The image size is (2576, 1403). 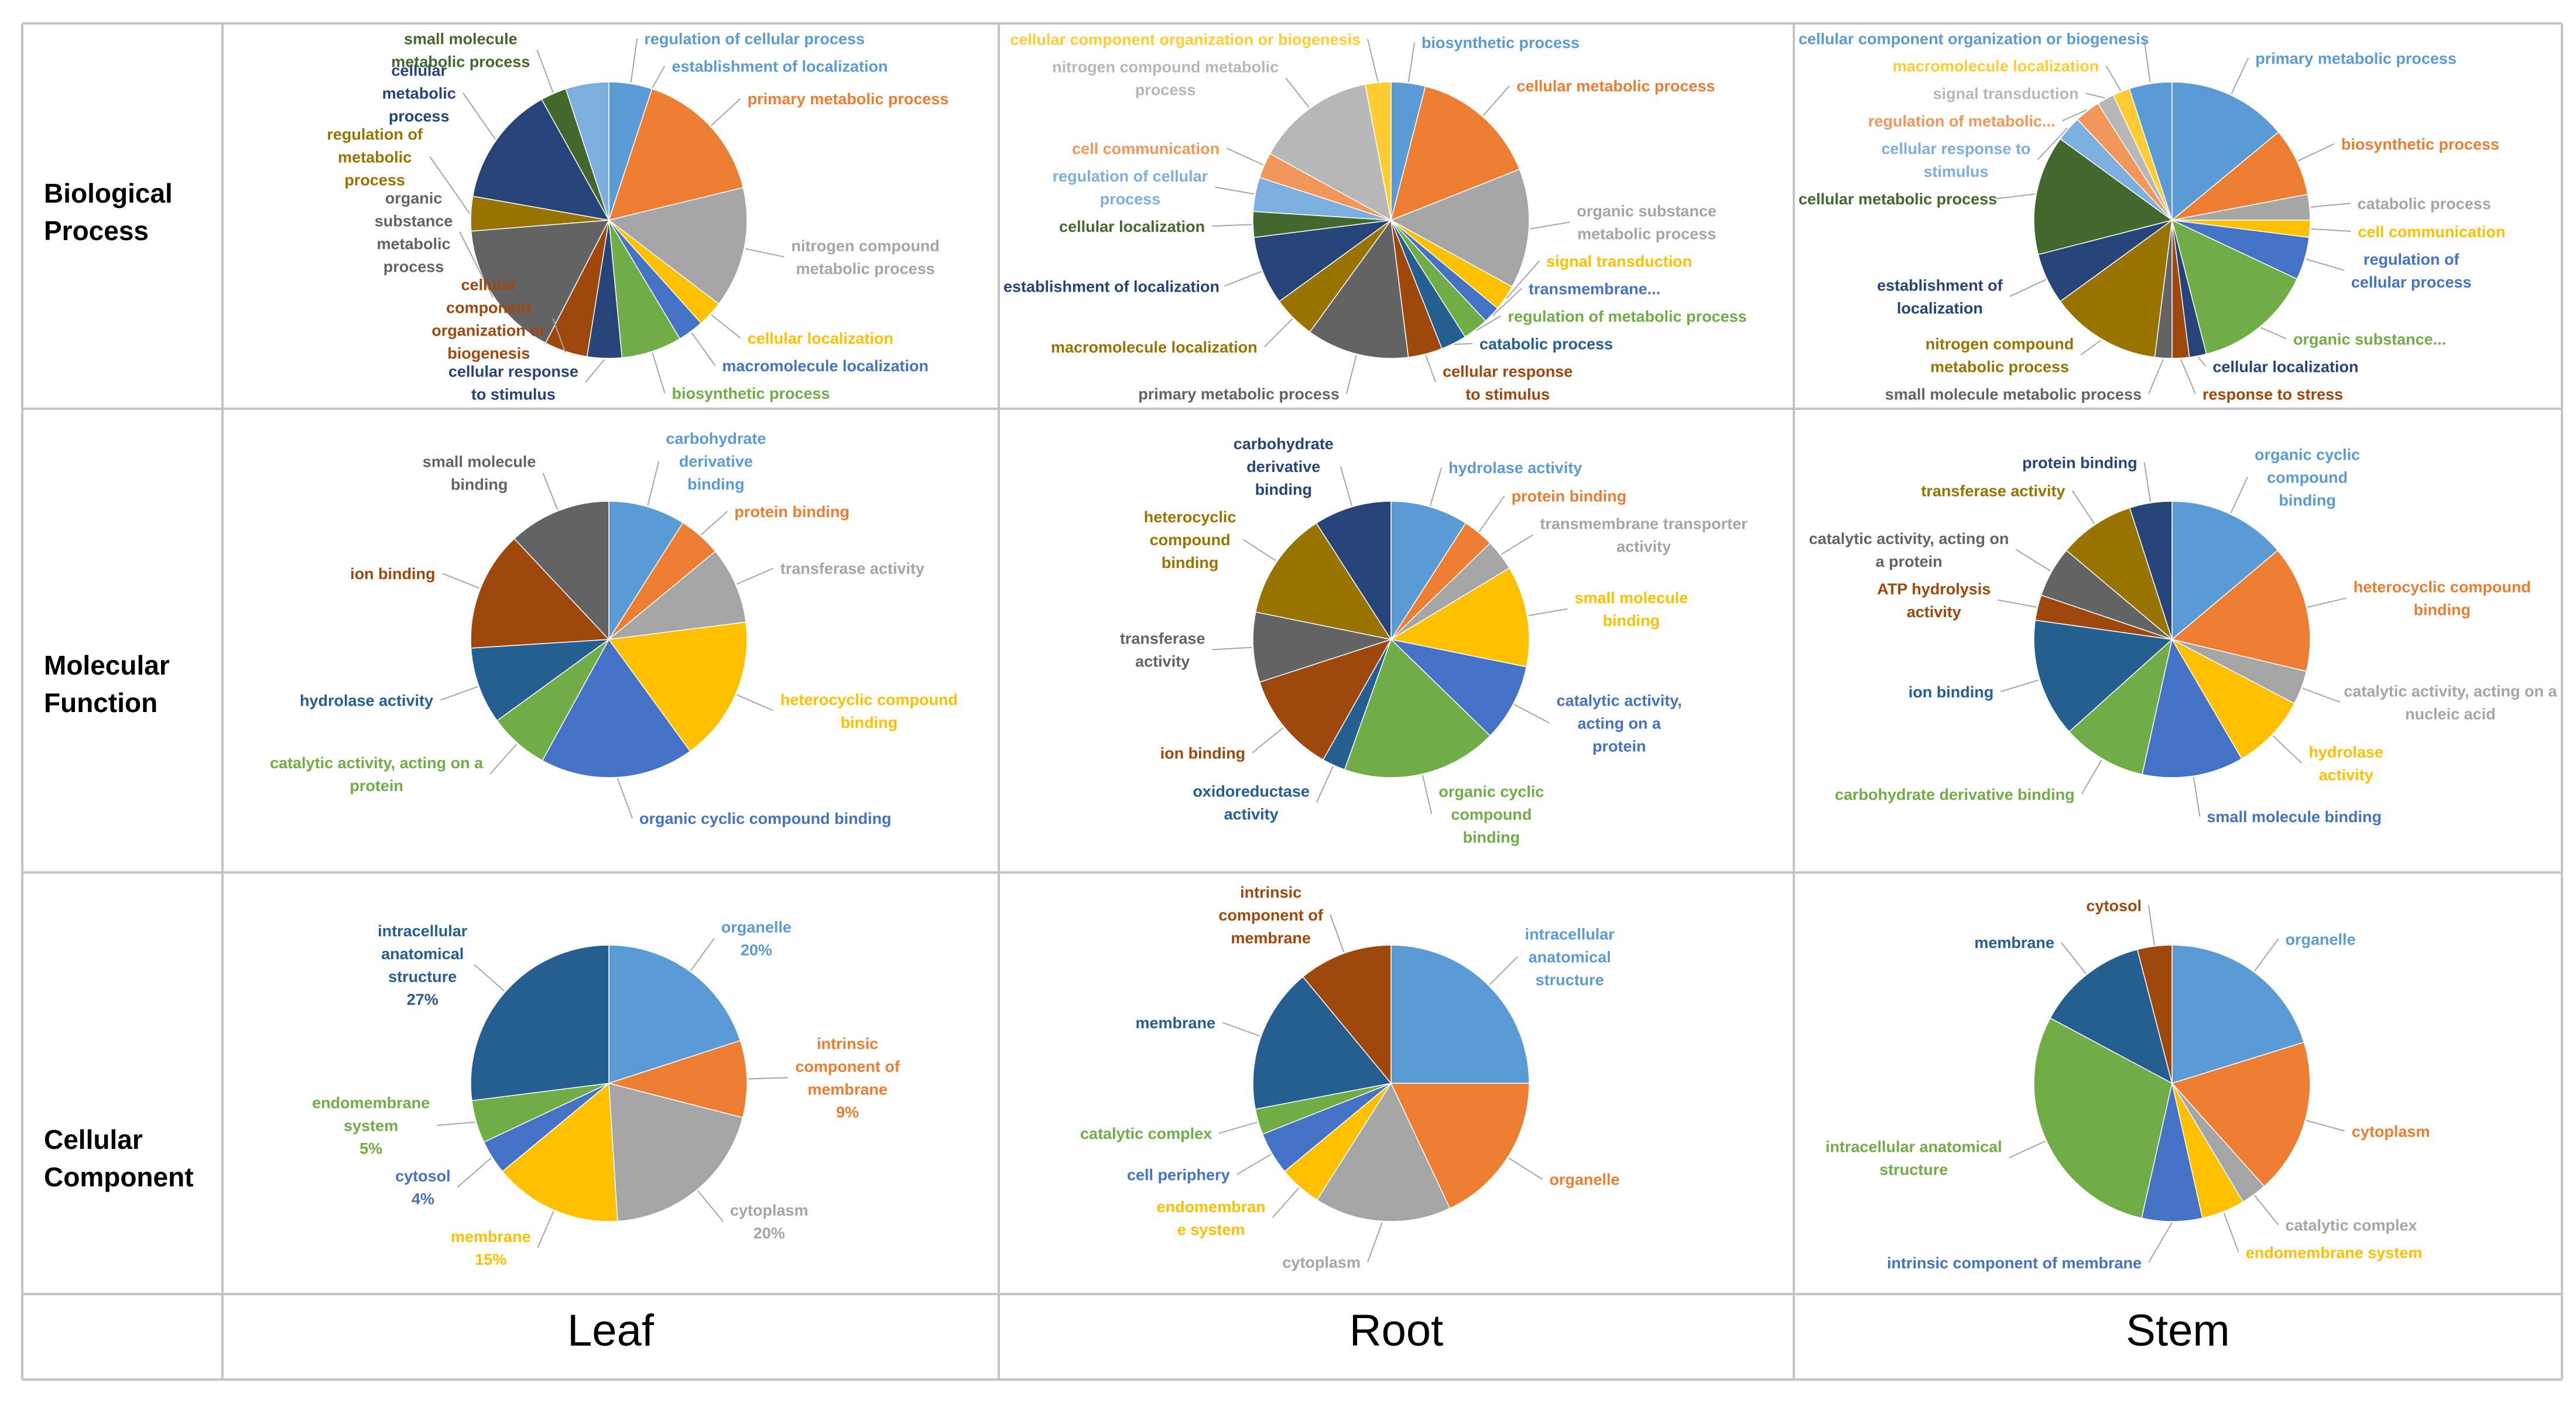 What do you see at coordinates (371, 1103) in the screenshot?
I see `slice-label-line: endomembrane` at bounding box center [371, 1103].